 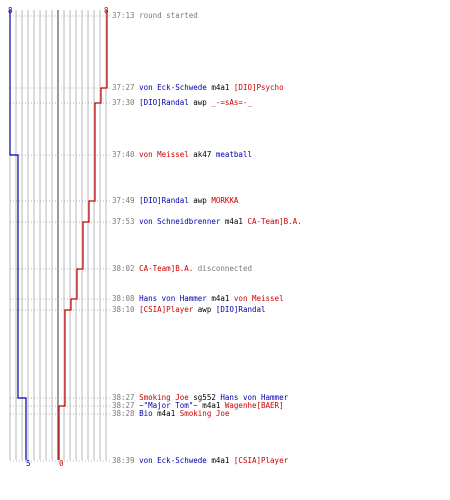 I want to click on event-text: disconnected, so click(x=222, y=268).